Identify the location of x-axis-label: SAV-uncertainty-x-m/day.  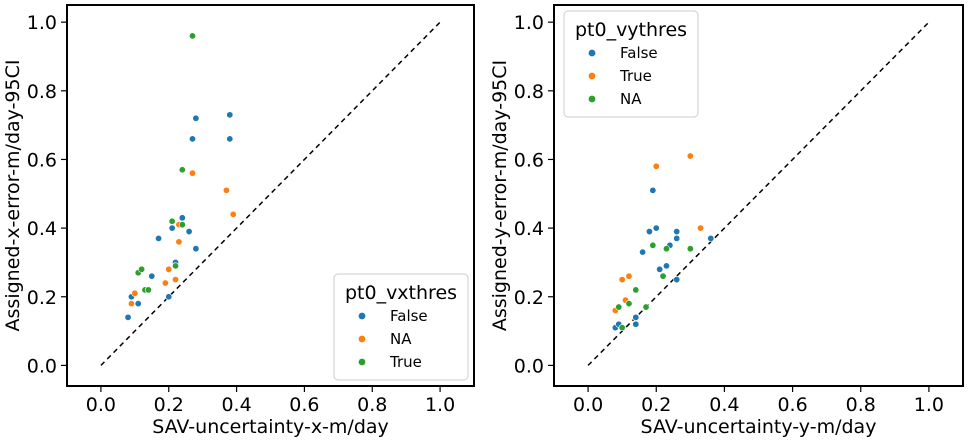
(270, 427).